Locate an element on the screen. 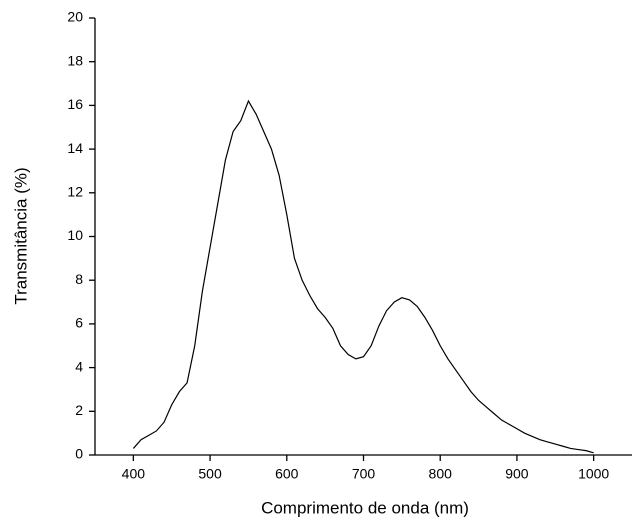  x-tick-label: 1000 is located at coordinates (593, 474).